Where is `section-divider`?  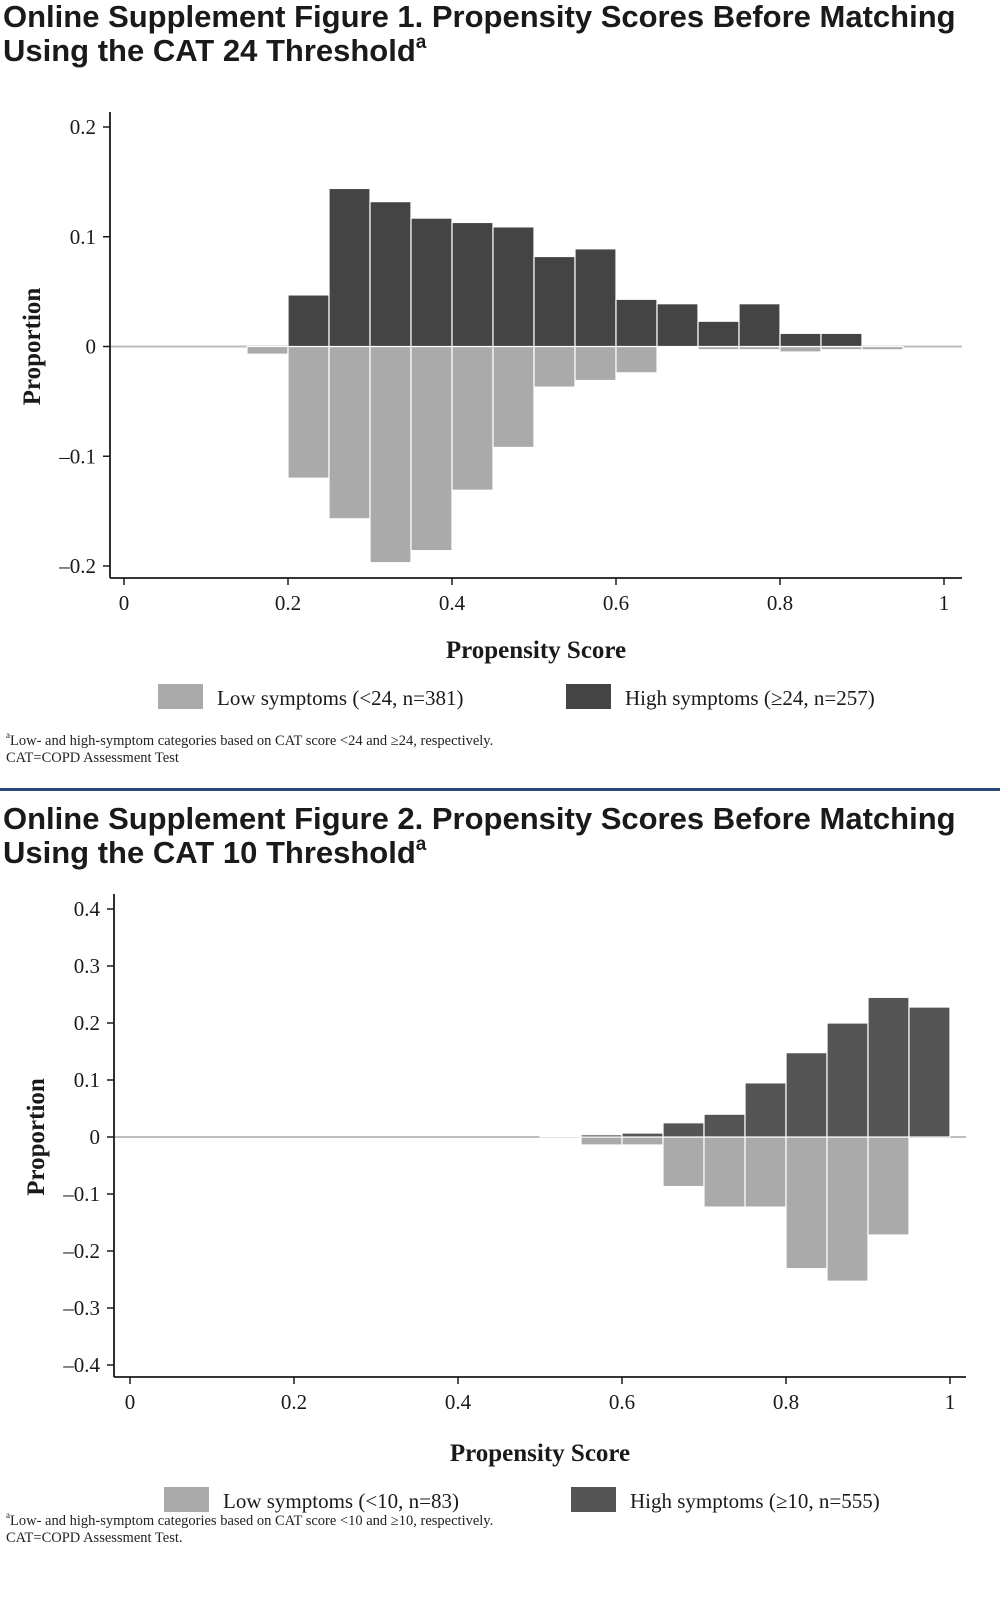
section-divider is located at coordinates (500, 789).